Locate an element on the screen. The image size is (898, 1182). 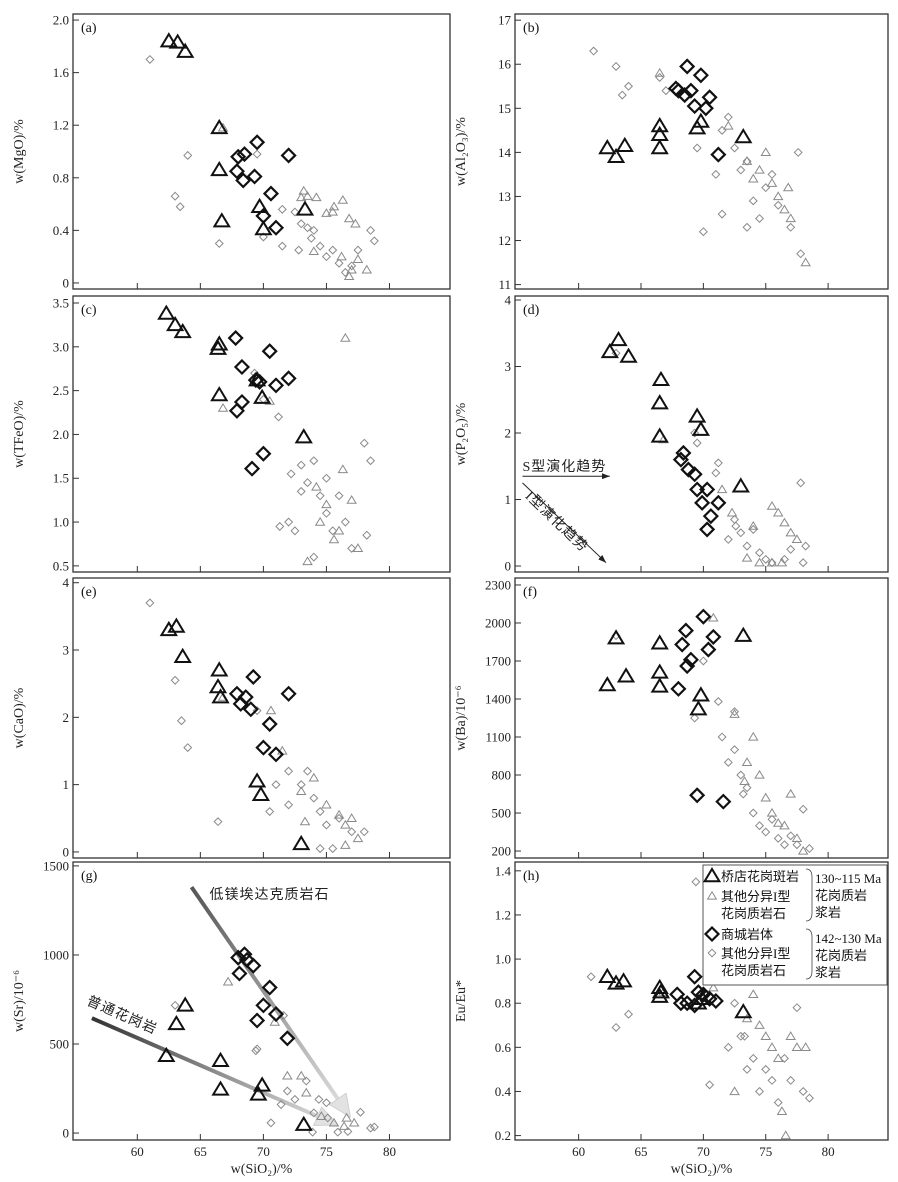
panel-e: 0 1 2 3 4 w(CaO)/% (e) is located at coordinates (231, 717).